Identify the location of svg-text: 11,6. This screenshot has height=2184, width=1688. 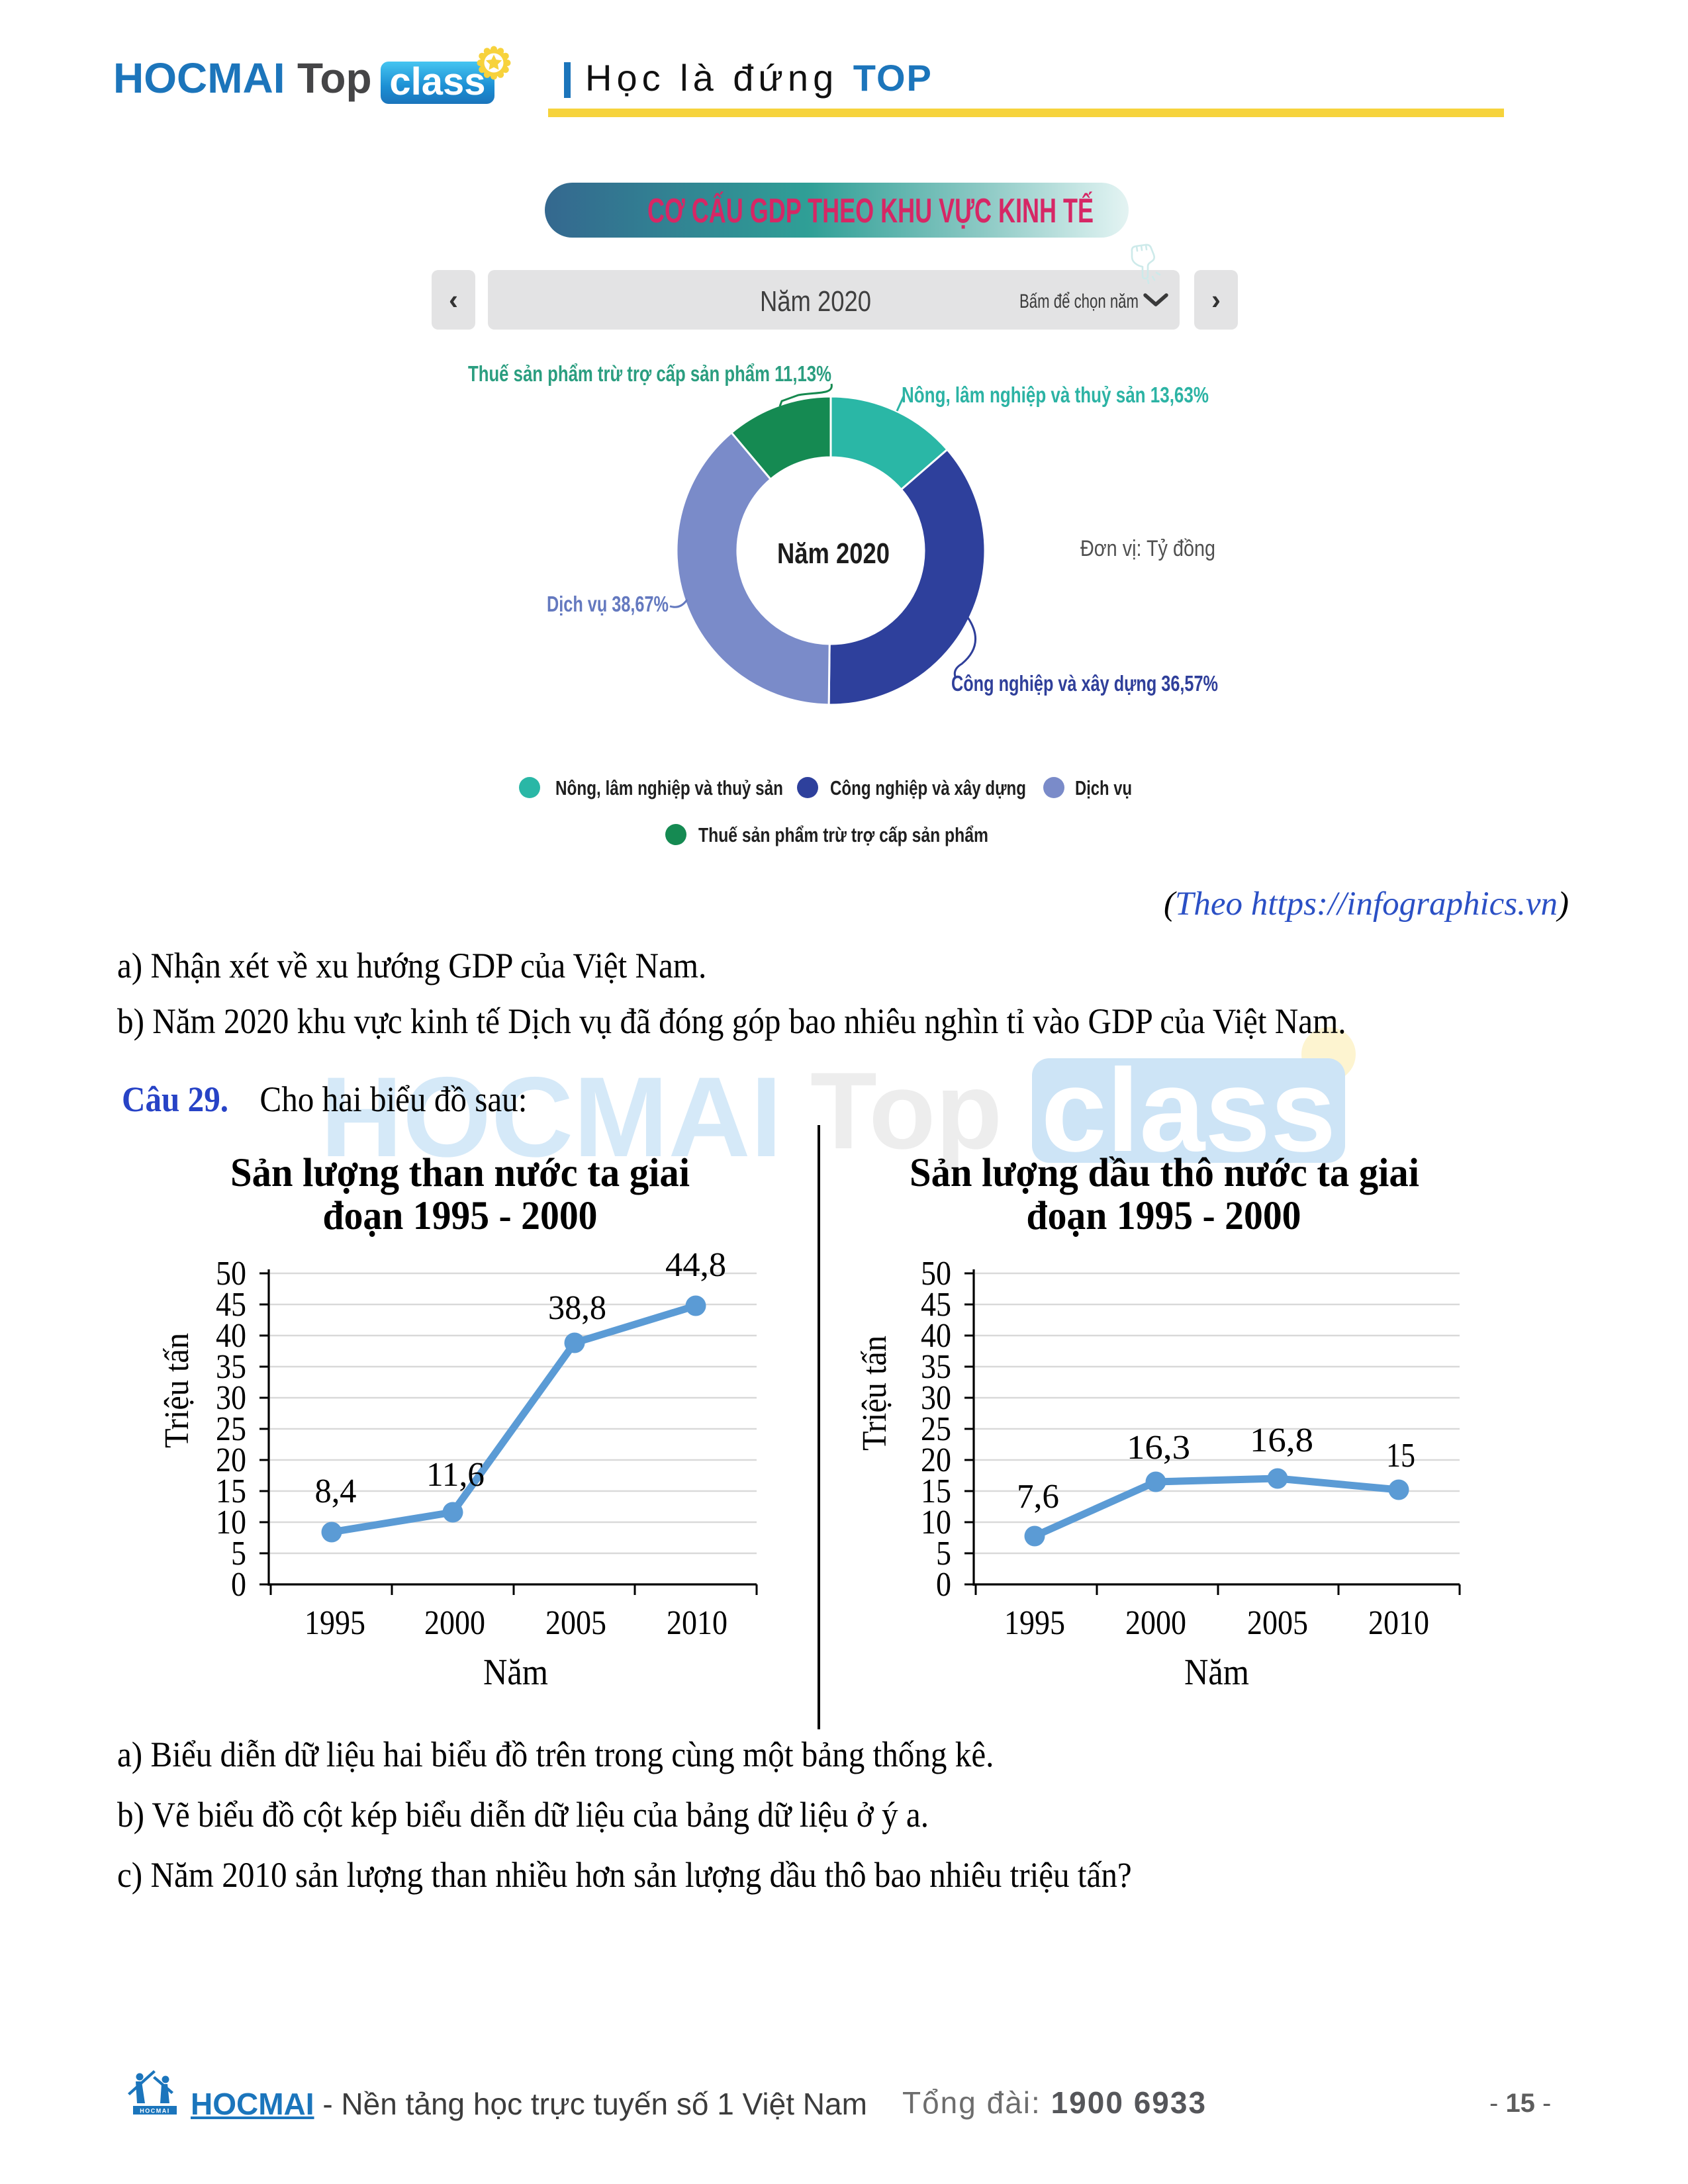
(455, 1475).